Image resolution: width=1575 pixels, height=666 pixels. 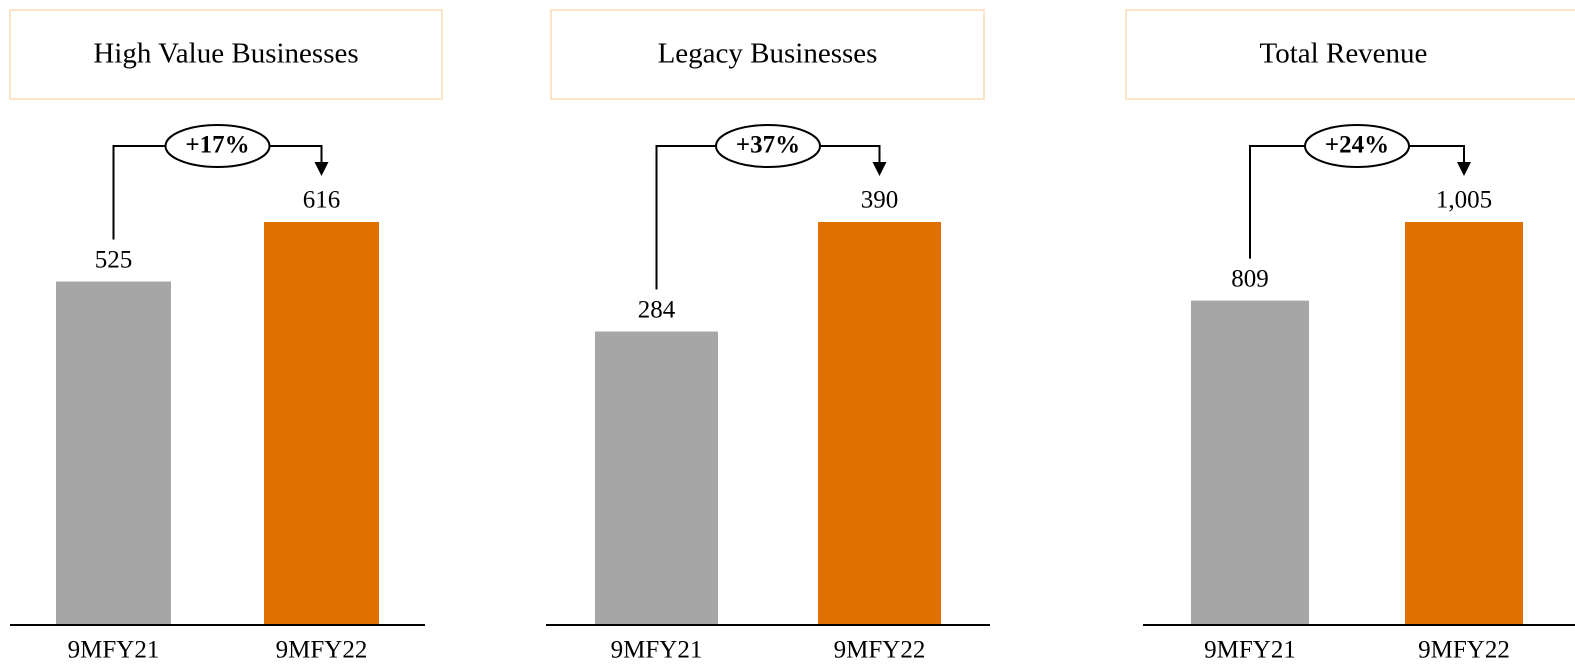 What do you see at coordinates (114, 259) in the screenshot?
I see `data-label: 525` at bounding box center [114, 259].